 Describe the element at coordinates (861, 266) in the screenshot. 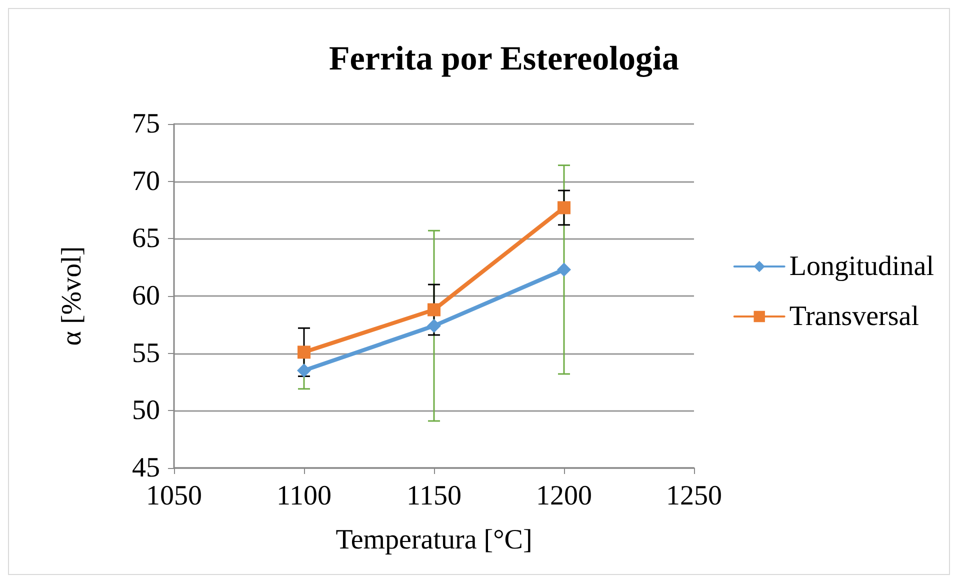

I see `legend-label: Longitudinal` at that location.